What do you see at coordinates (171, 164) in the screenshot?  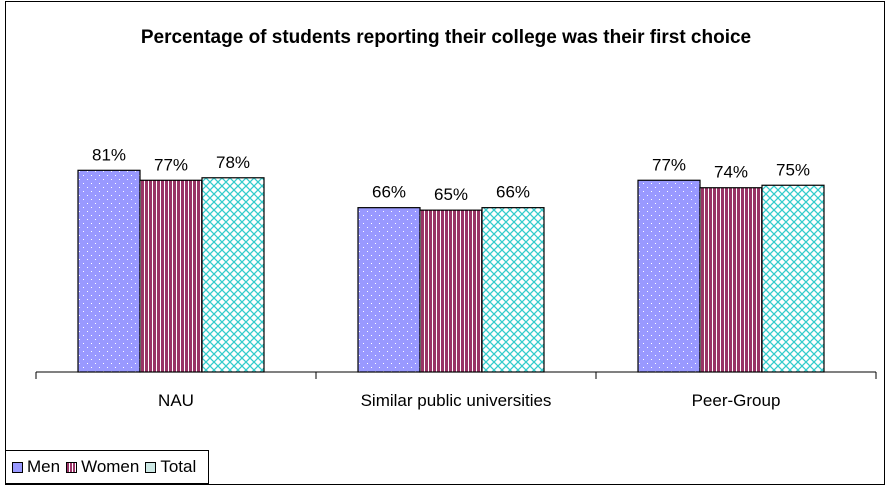 I see `data-label-women: 77%` at bounding box center [171, 164].